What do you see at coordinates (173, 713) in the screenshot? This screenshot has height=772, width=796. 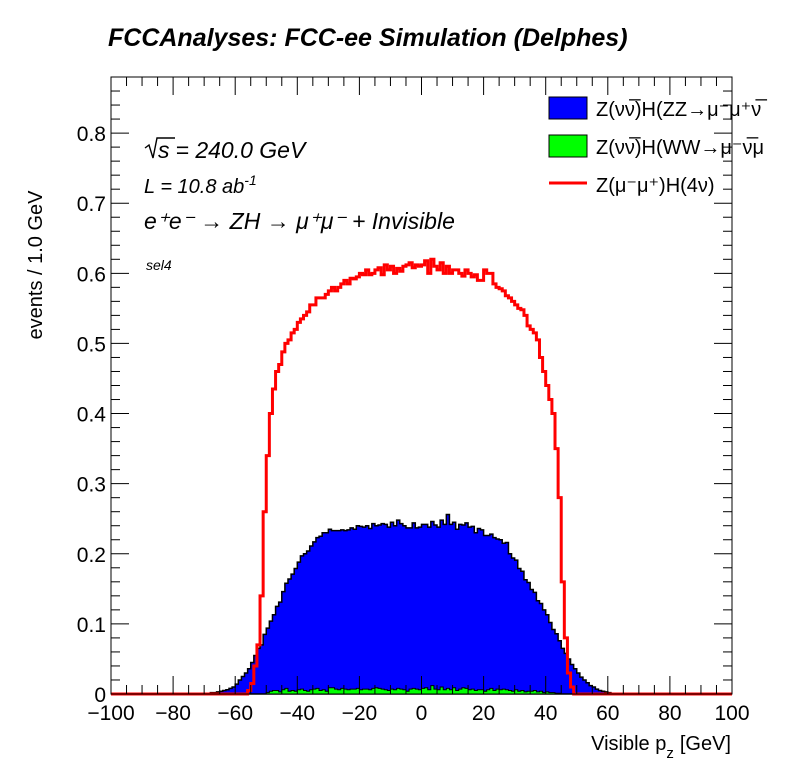 I see `x-tick-label: −80` at bounding box center [173, 713].